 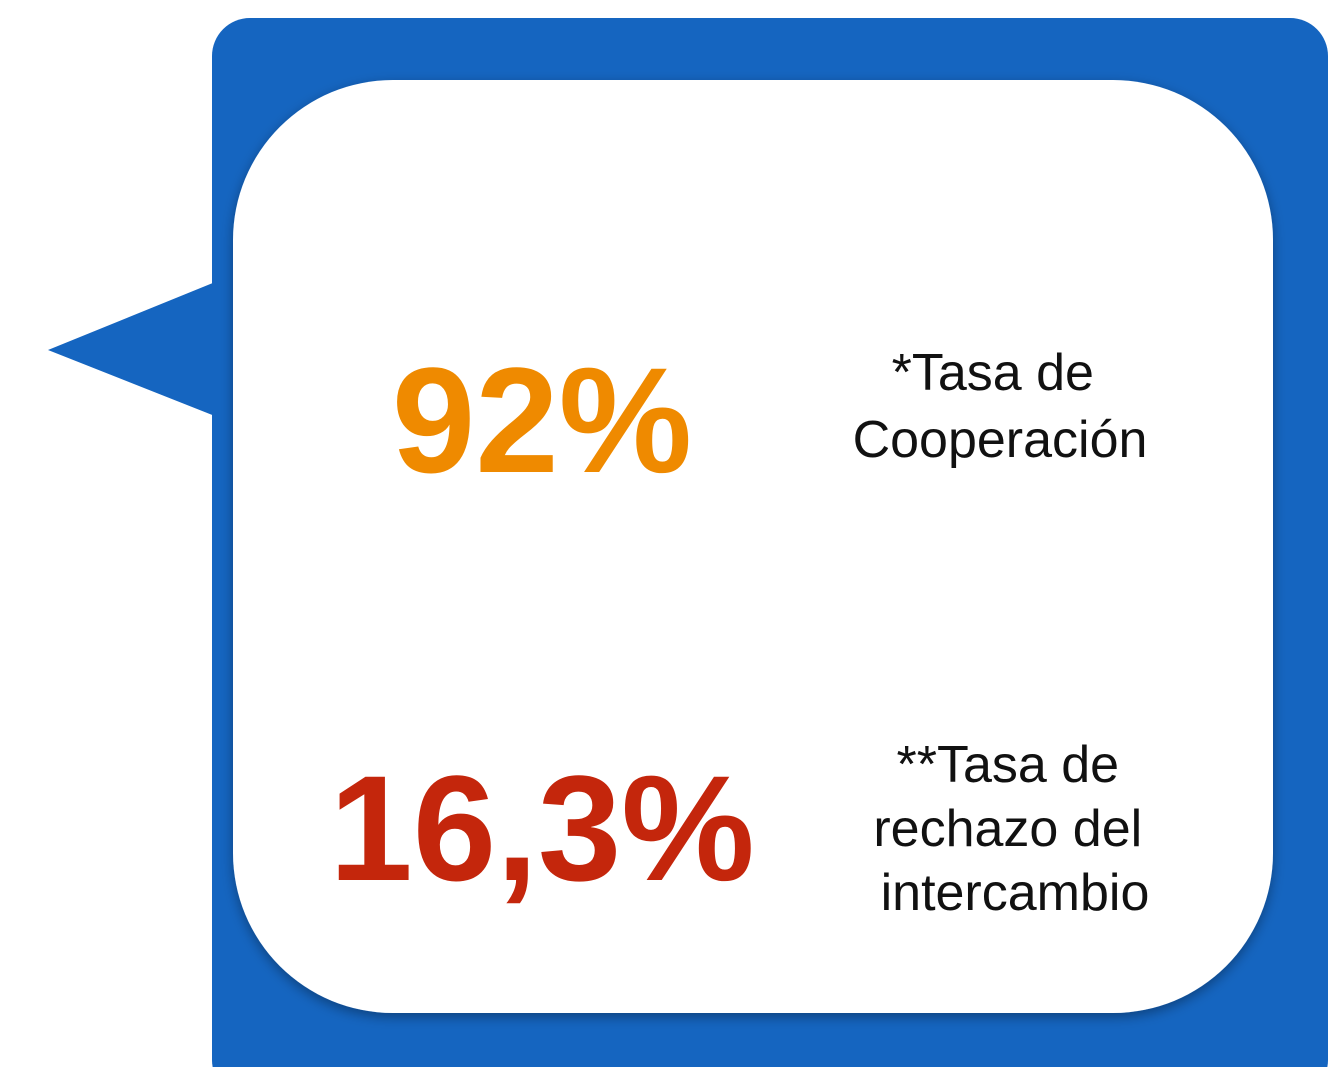 I want to click on stat-label: **Tasa de rechazo del intercambio, so click(x=1014, y=829).